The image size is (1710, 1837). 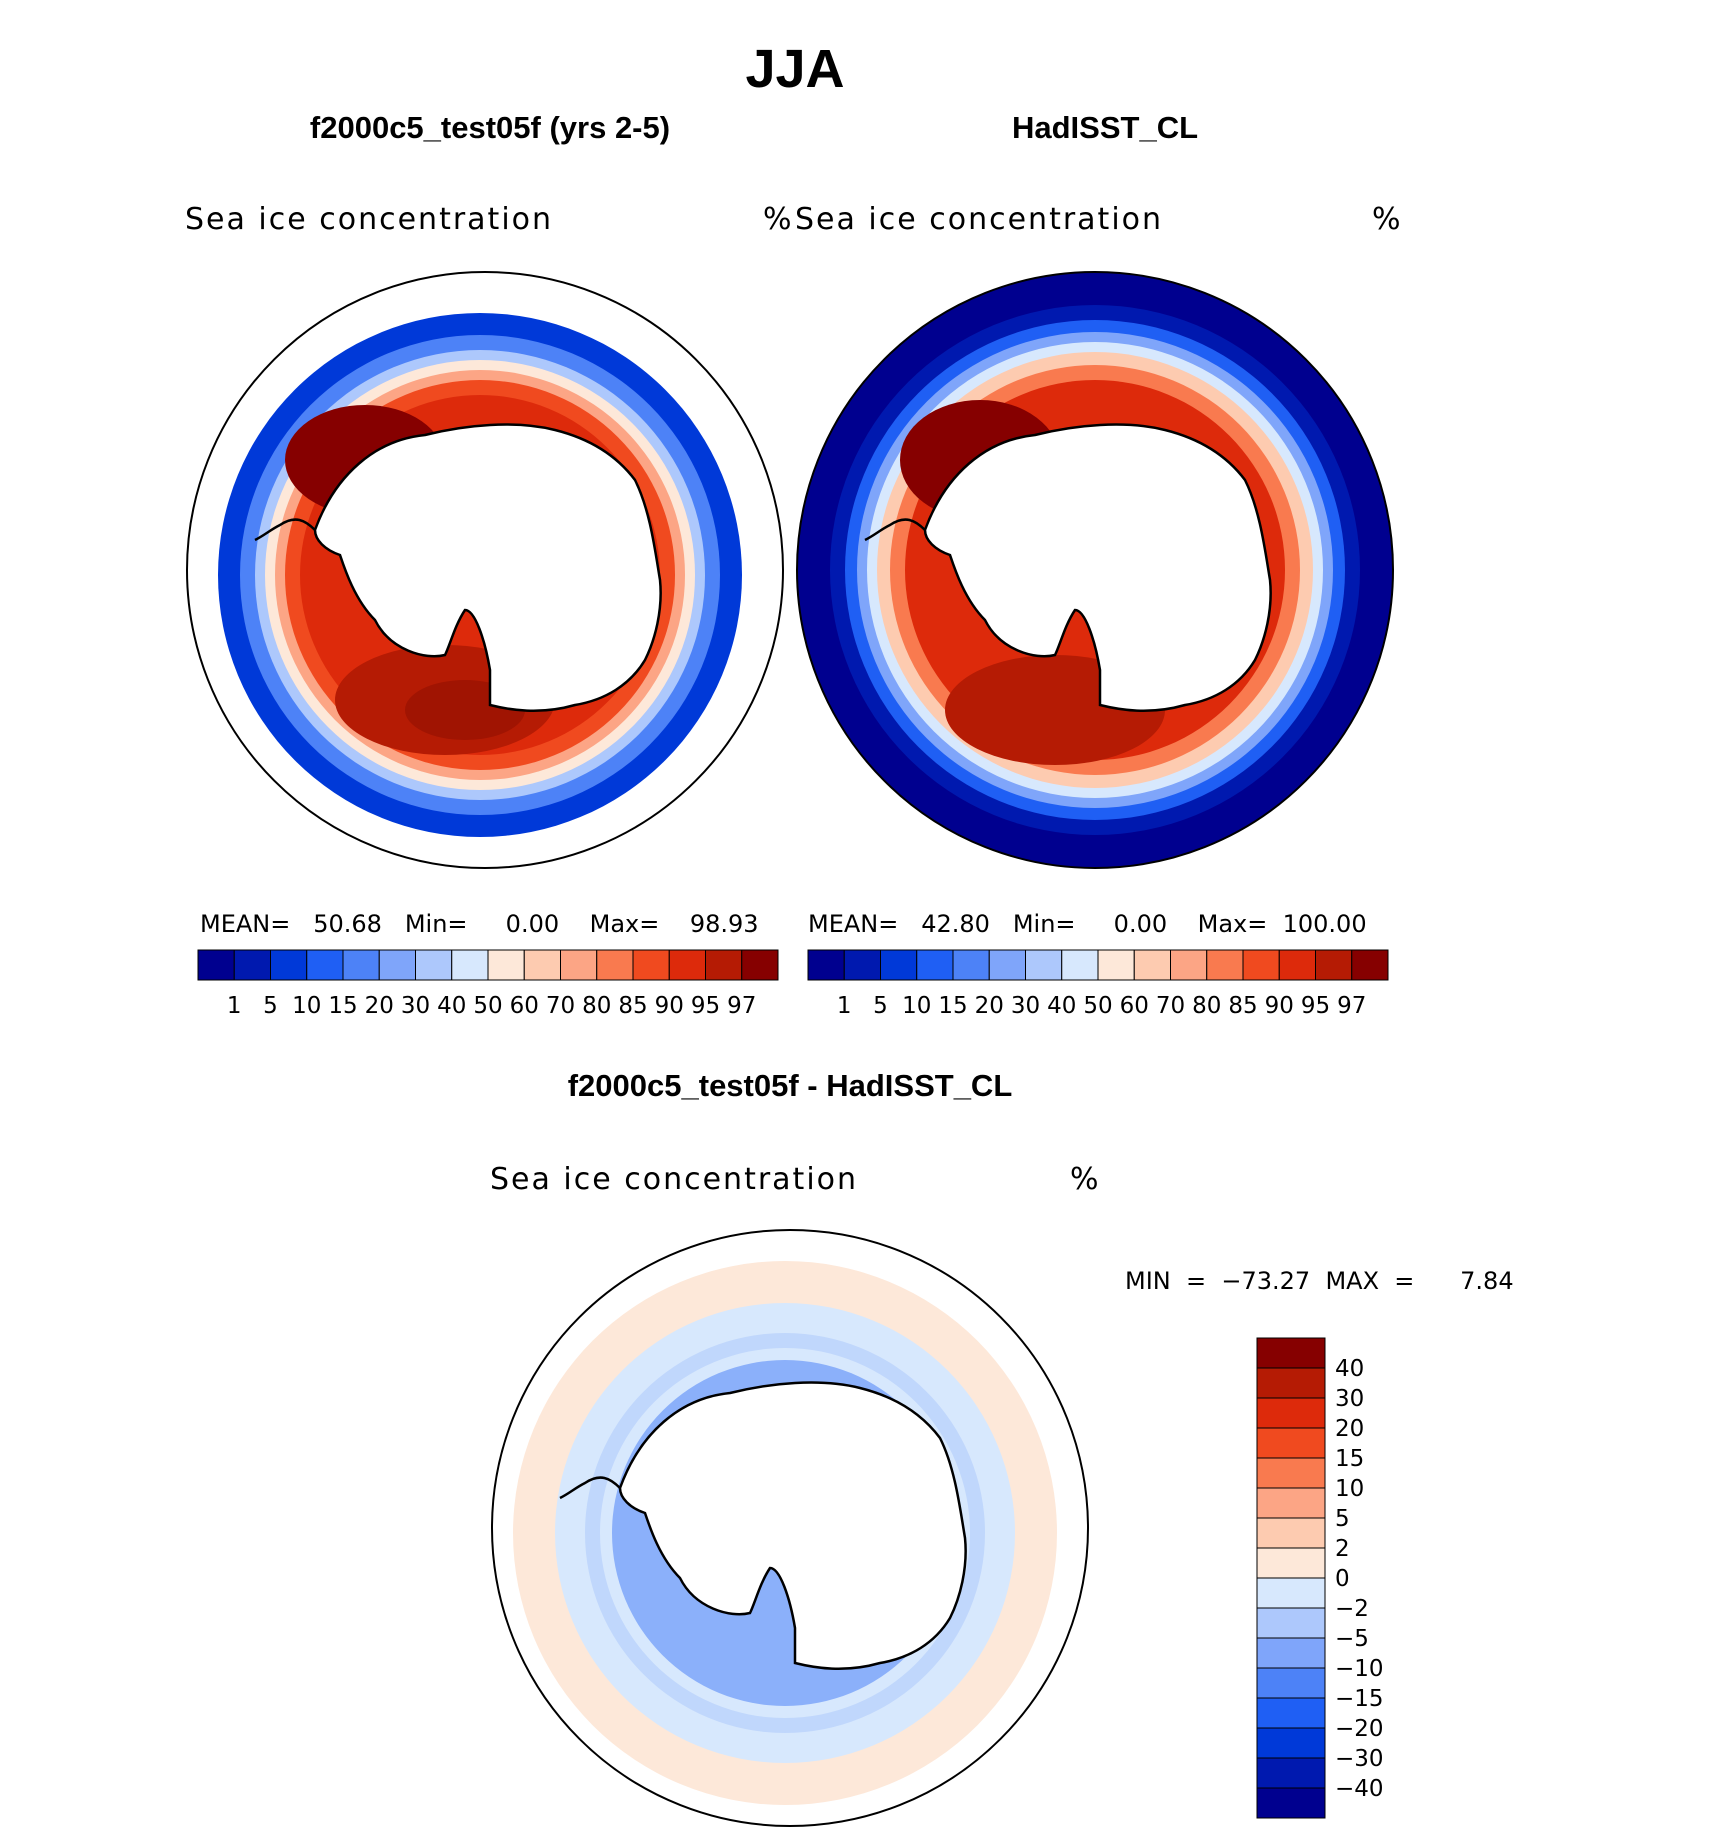 What do you see at coordinates (705, 1006) in the screenshot?
I see `colorbar-model-tick-label: 95` at bounding box center [705, 1006].